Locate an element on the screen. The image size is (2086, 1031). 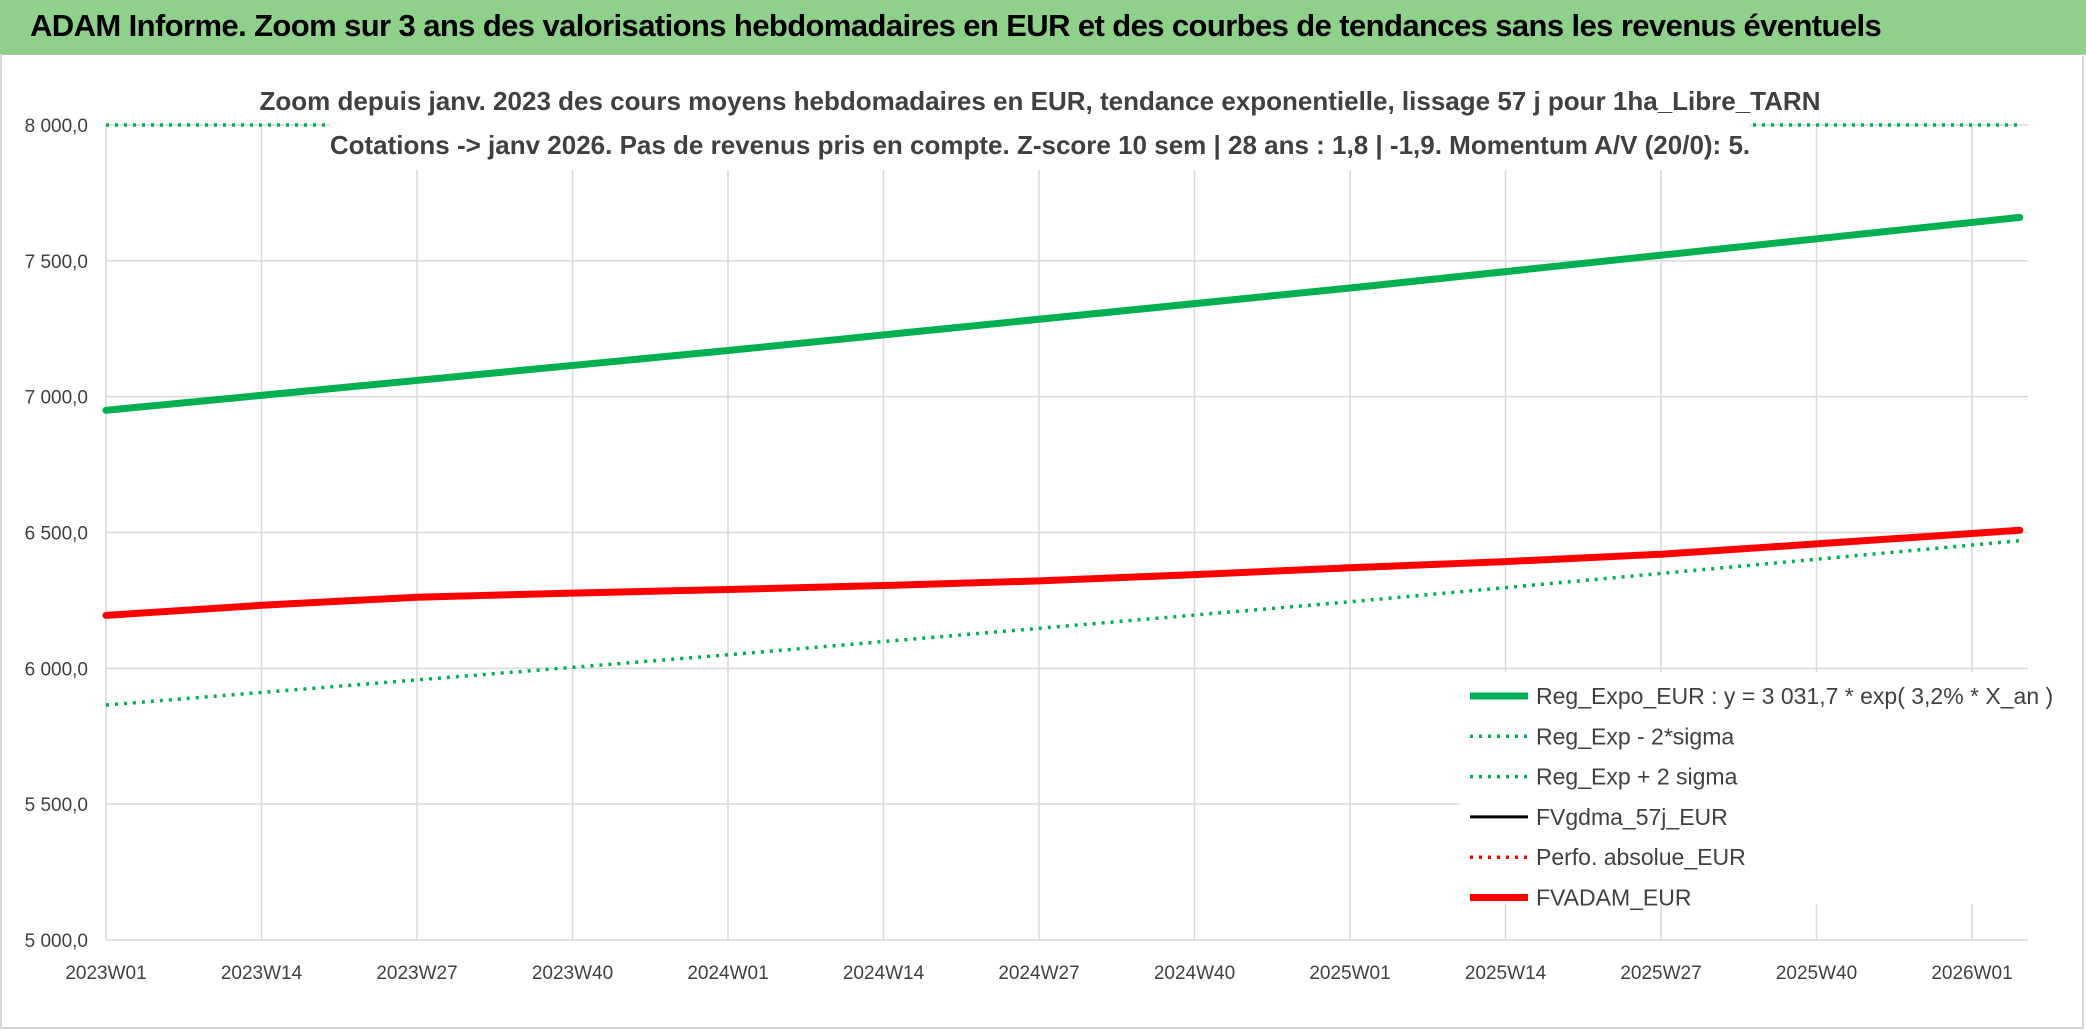
x-tick-label: 2025W14 is located at coordinates (1506, 973).